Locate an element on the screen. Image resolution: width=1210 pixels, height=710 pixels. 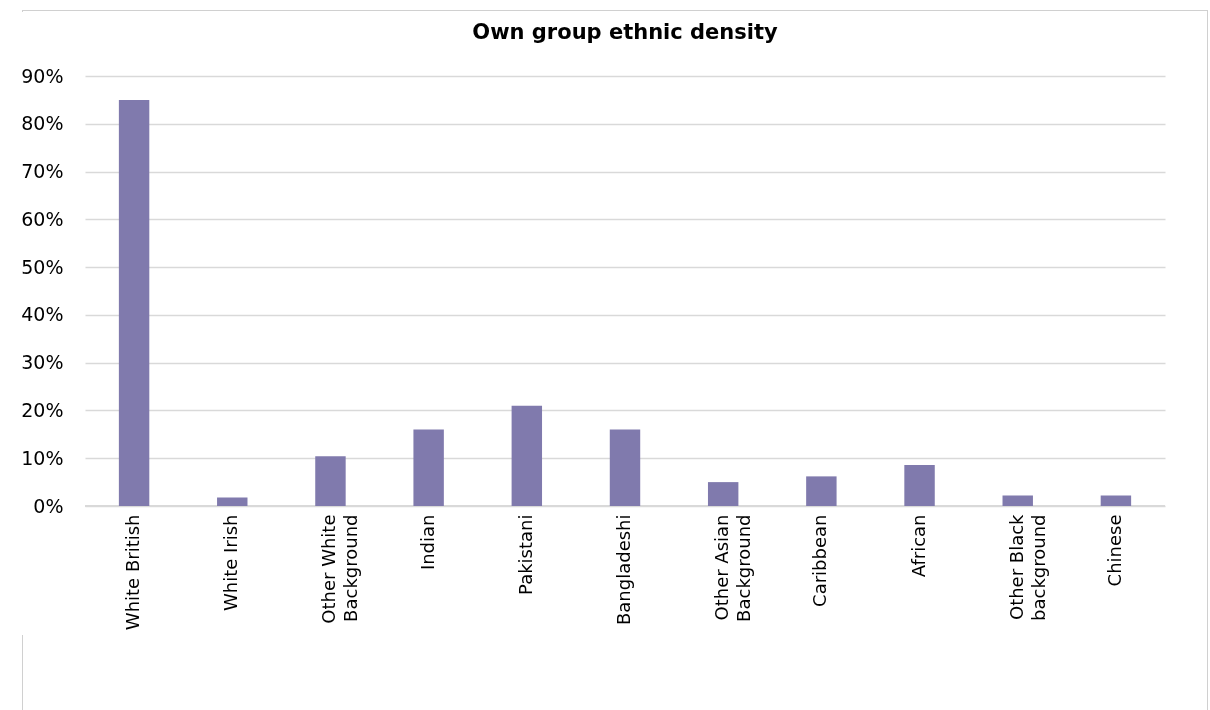
y-tick-label: 80% is located at coordinates (42, 123).